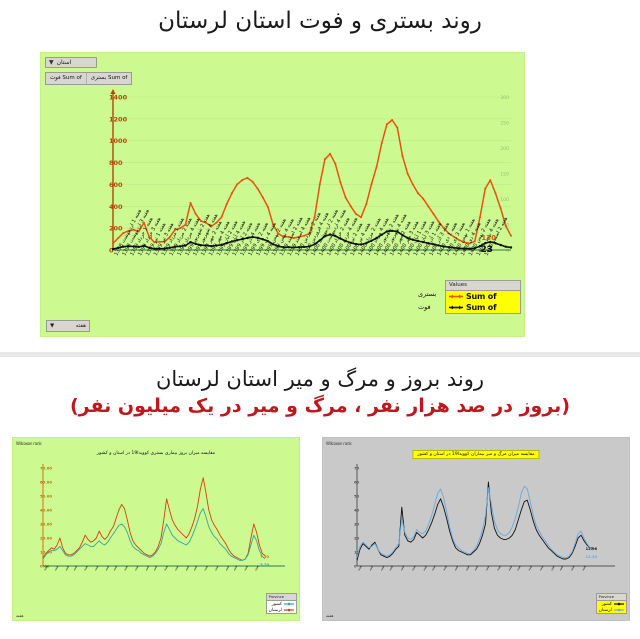 The width and height of the screenshot is (640, 639). Describe the element at coordinates (108, 78) in the screenshot. I see `field-button-hospitalized: Sum of بستری` at that location.